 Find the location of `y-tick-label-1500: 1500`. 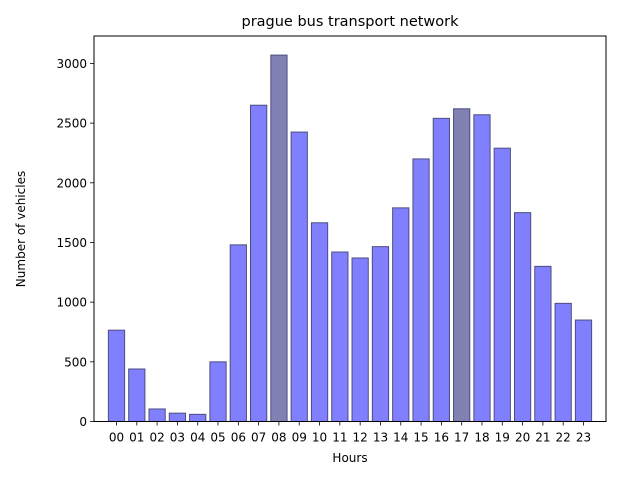

y-tick-label-1500: 1500 is located at coordinates (71, 243).